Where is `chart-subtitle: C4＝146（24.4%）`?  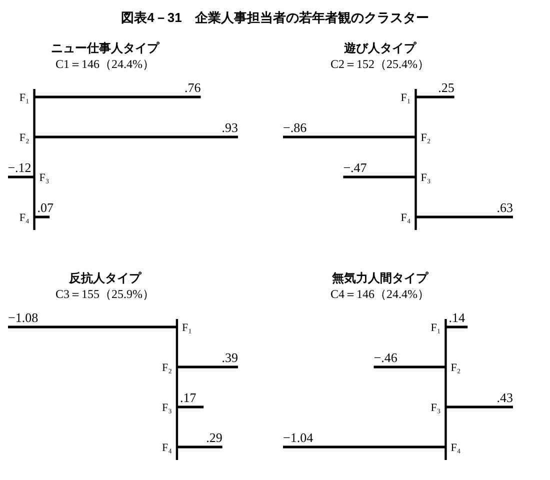 chart-subtitle: C4＝146（24.4%） is located at coordinates (380, 294).